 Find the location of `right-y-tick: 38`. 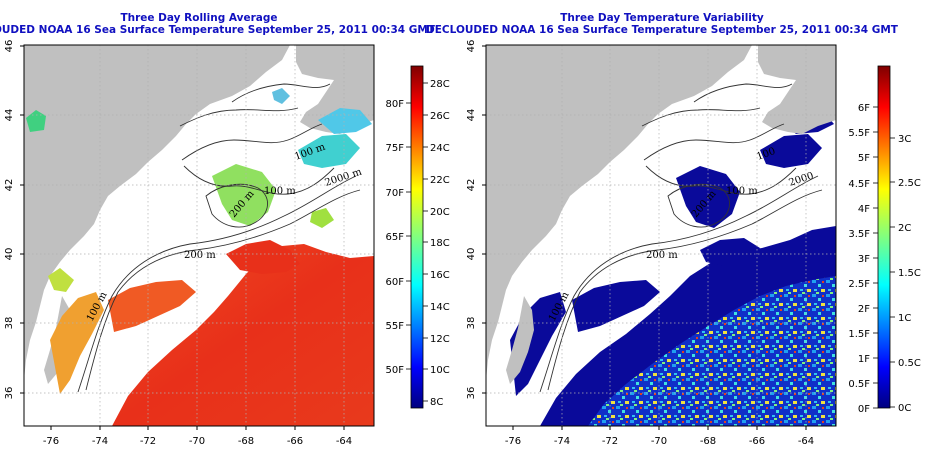

right-y-tick: 38 is located at coordinates (471, 323).